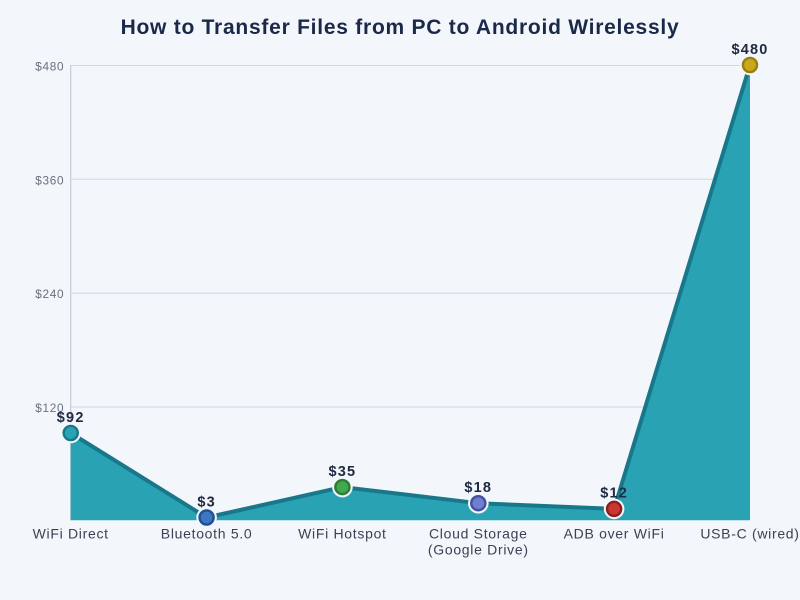  What do you see at coordinates (478, 534) in the screenshot?
I see `svg-text: Cloud Storage` at bounding box center [478, 534].